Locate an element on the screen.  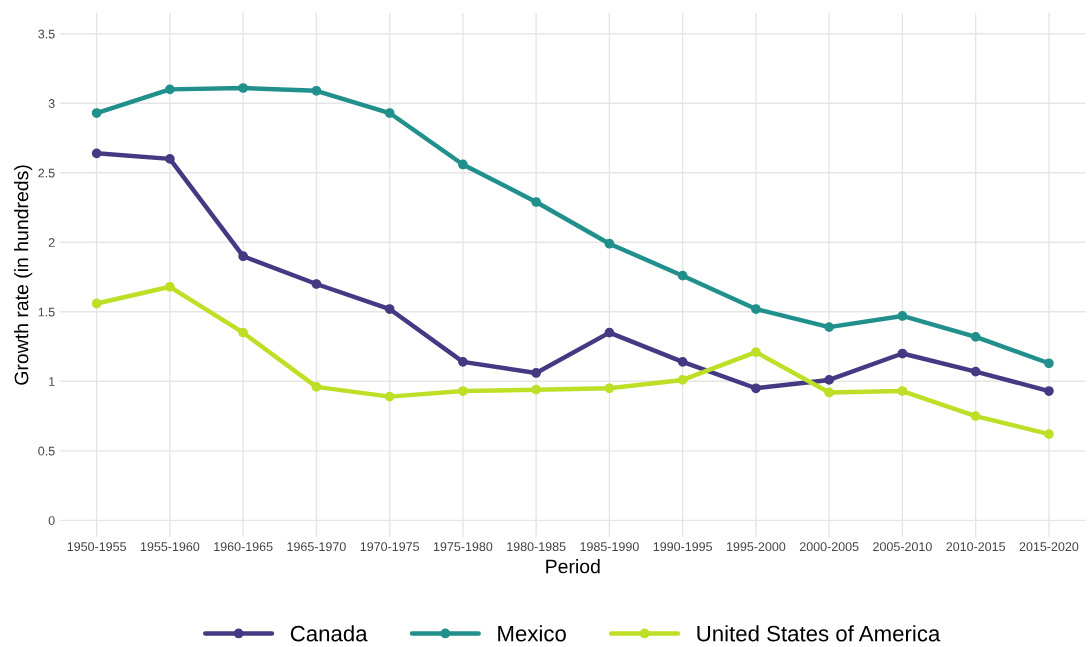
x-tick-label: 2000-2005 is located at coordinates (829, 547).